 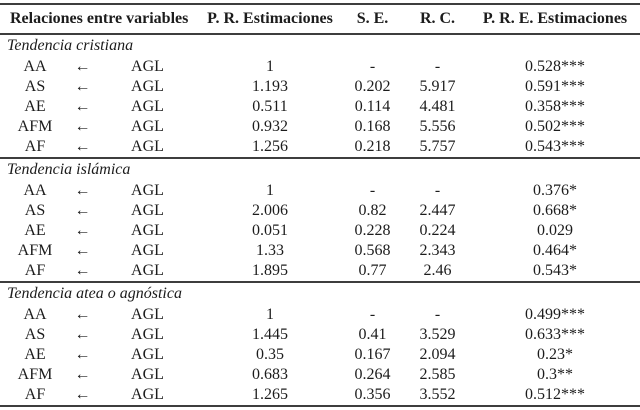 I want to click on table-row: AFM ← AGL 0.932 0.168 5.556 0.502***, so click(x=320, y=127).